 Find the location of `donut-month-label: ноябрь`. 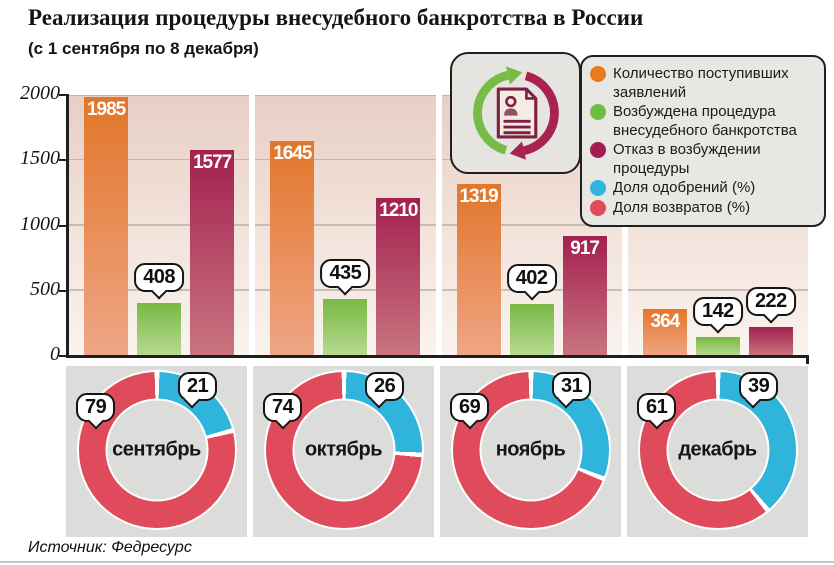

donut-month-label: ноябрь is located at coordinates (530, 449).